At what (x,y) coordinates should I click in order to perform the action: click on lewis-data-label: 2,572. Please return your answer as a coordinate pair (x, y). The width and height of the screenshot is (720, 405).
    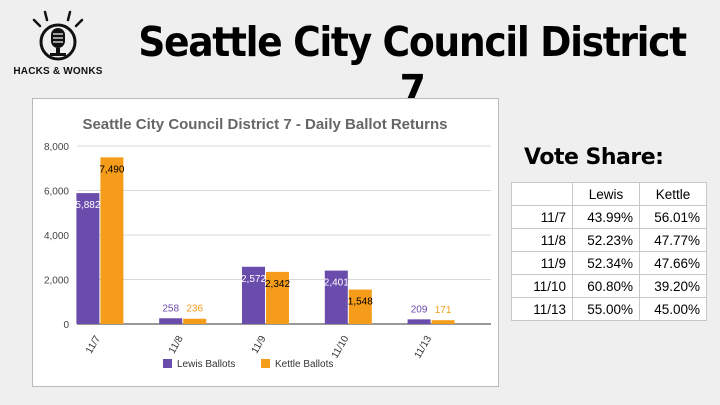
    Looking at the image, I should click on (253, 279).